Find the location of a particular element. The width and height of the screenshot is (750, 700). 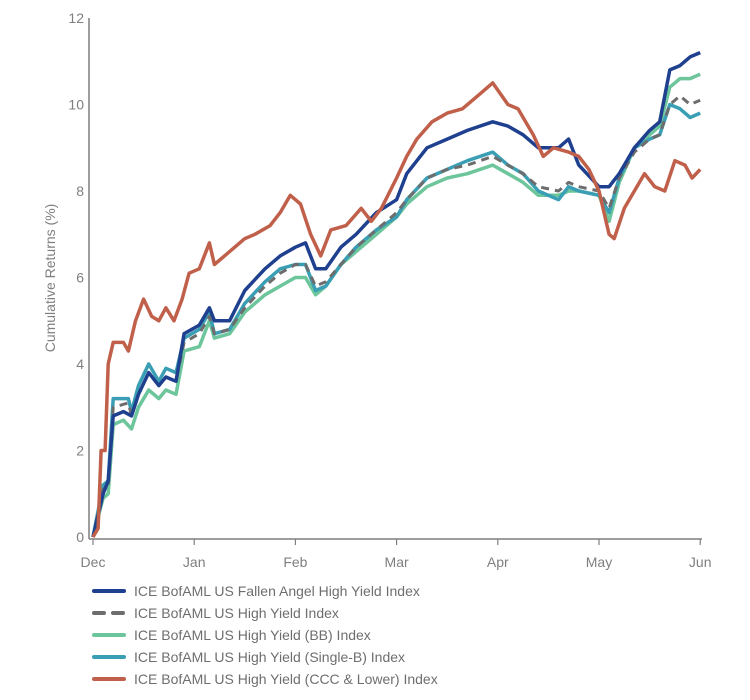

x-tick-label: Jan is located at coordinates (194, 562).